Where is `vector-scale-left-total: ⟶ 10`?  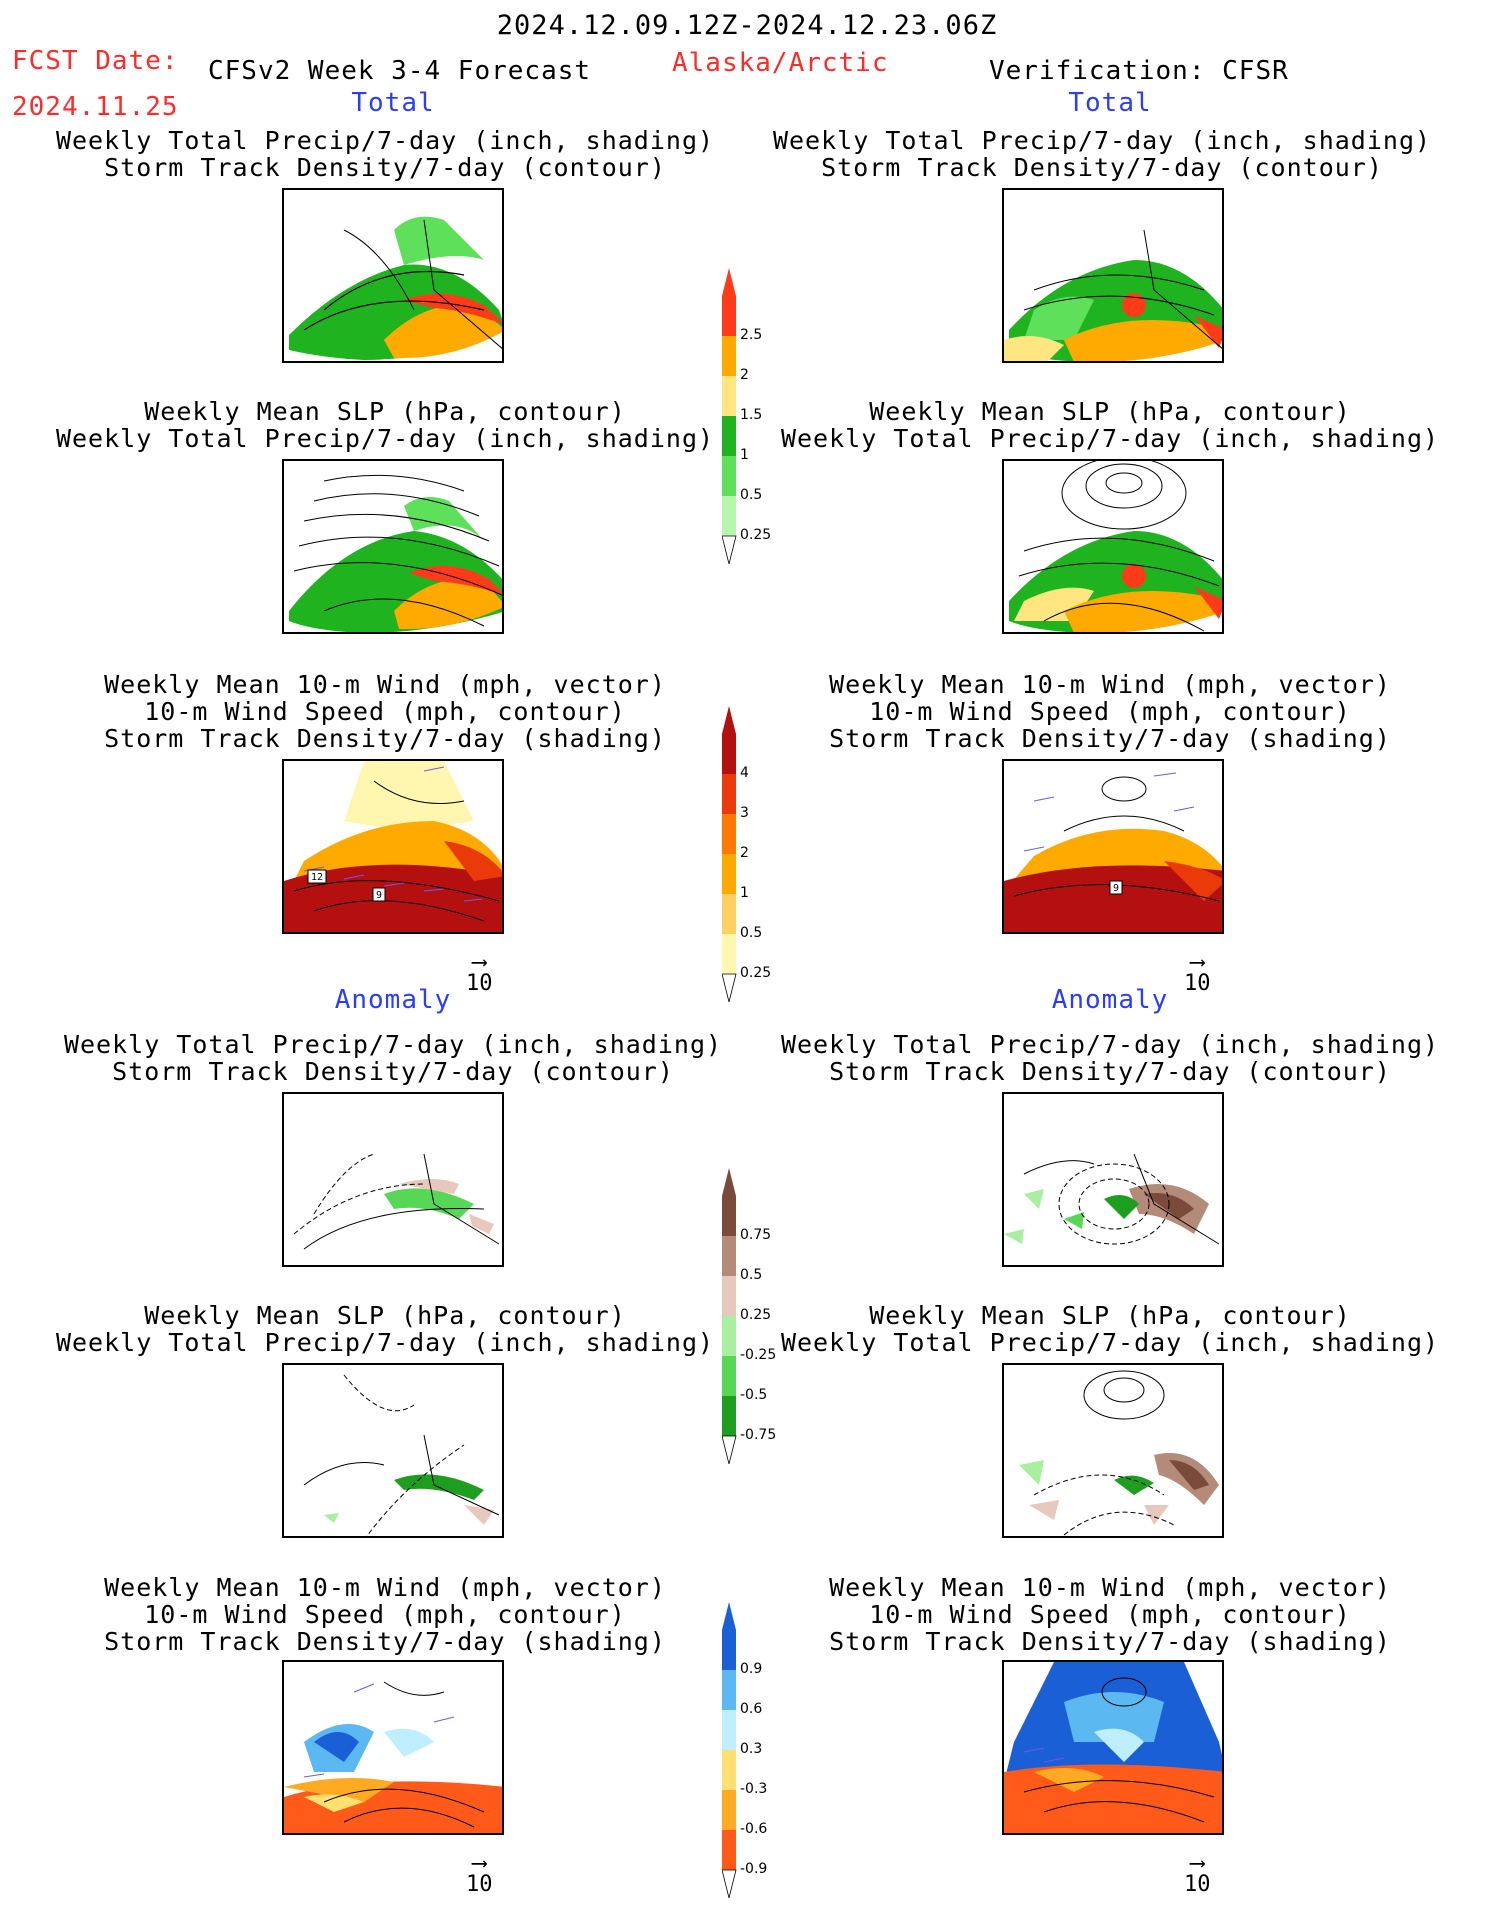 vector-scale-left-total: ⟶ 10 is located at coordinates (479, 973).